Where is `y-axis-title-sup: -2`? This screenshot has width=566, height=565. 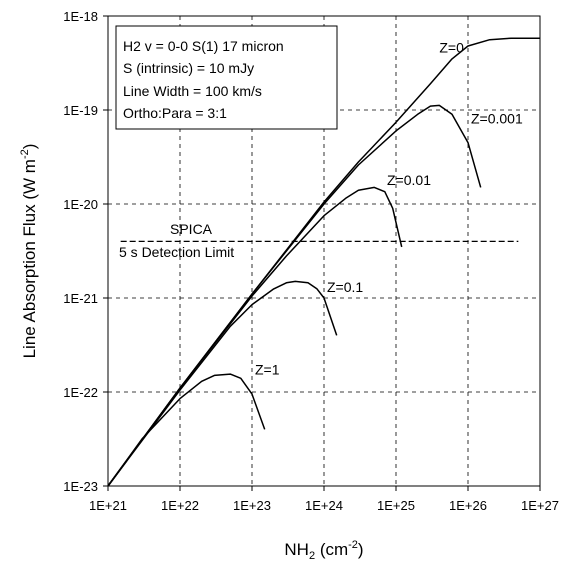
y-axis-title-sup: -2 is located at coordinates (25, 154).